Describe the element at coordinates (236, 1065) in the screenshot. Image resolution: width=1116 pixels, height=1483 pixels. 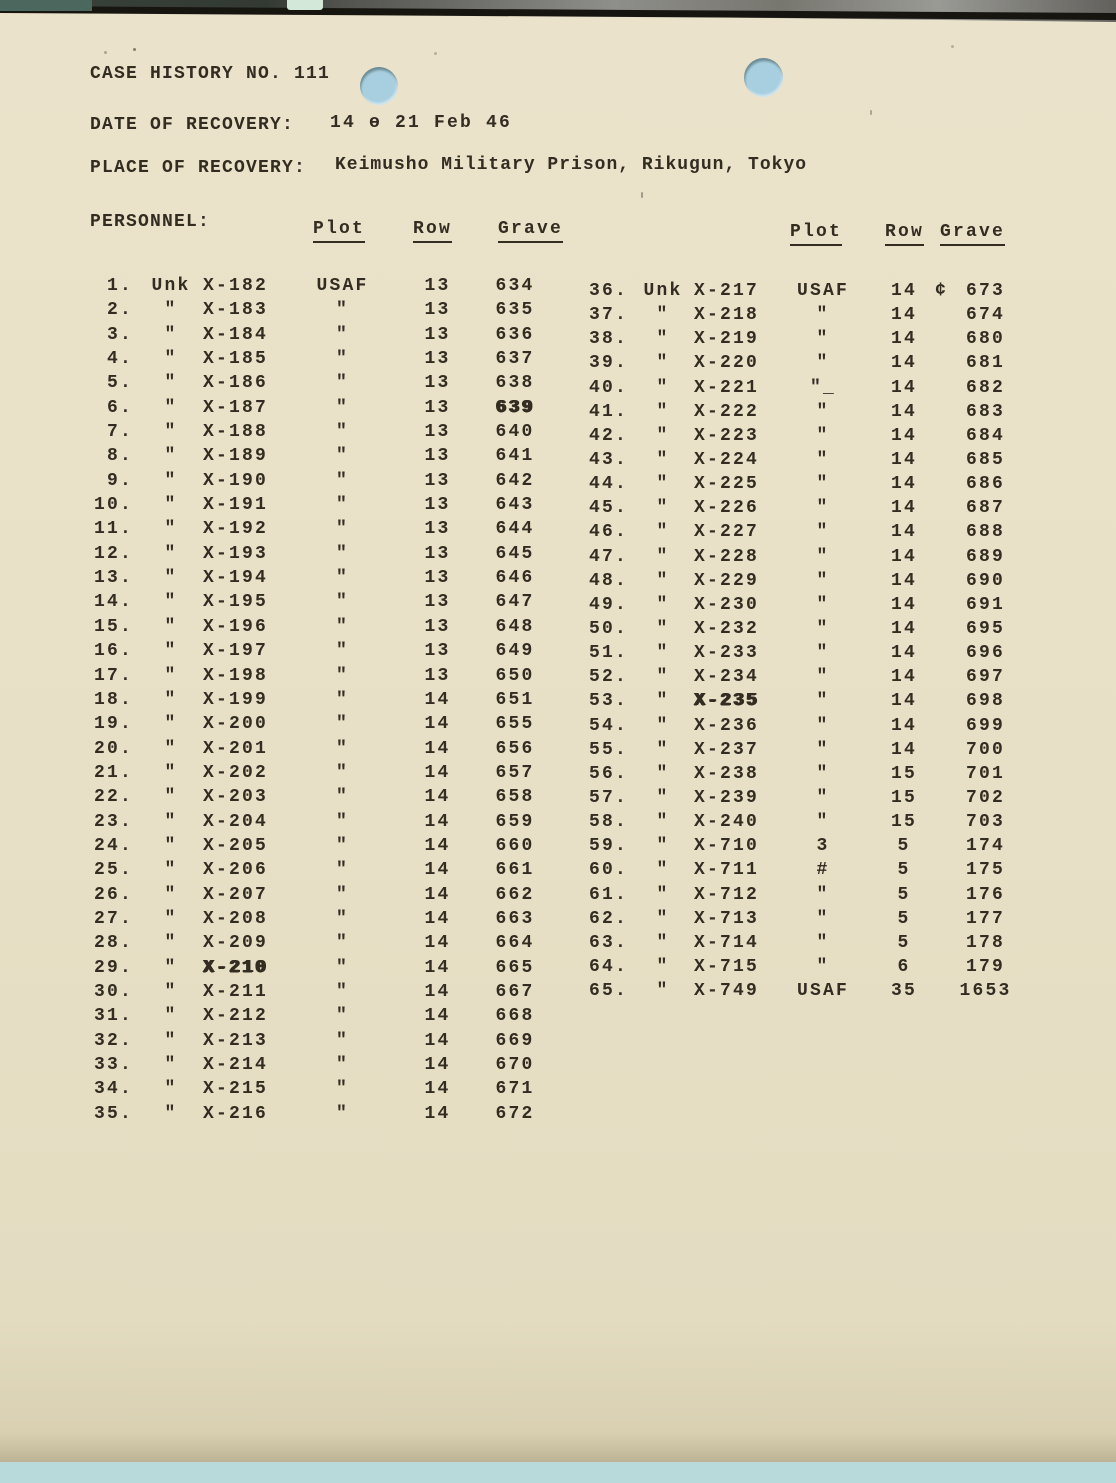
I see `cell-id: X-214` at that location.